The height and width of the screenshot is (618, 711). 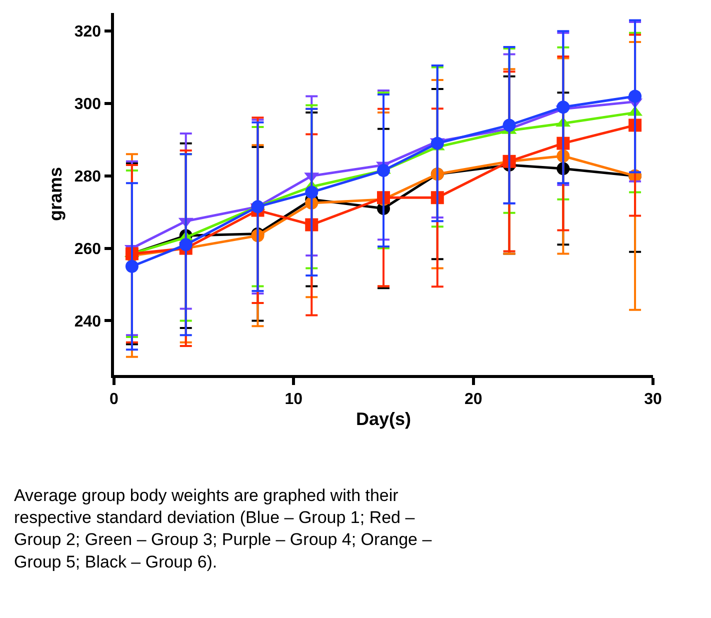 What do you see at coordinates (88, 321) in the screenshot?
I see `y-tick-label: 240` at bounding box center [88, 321].